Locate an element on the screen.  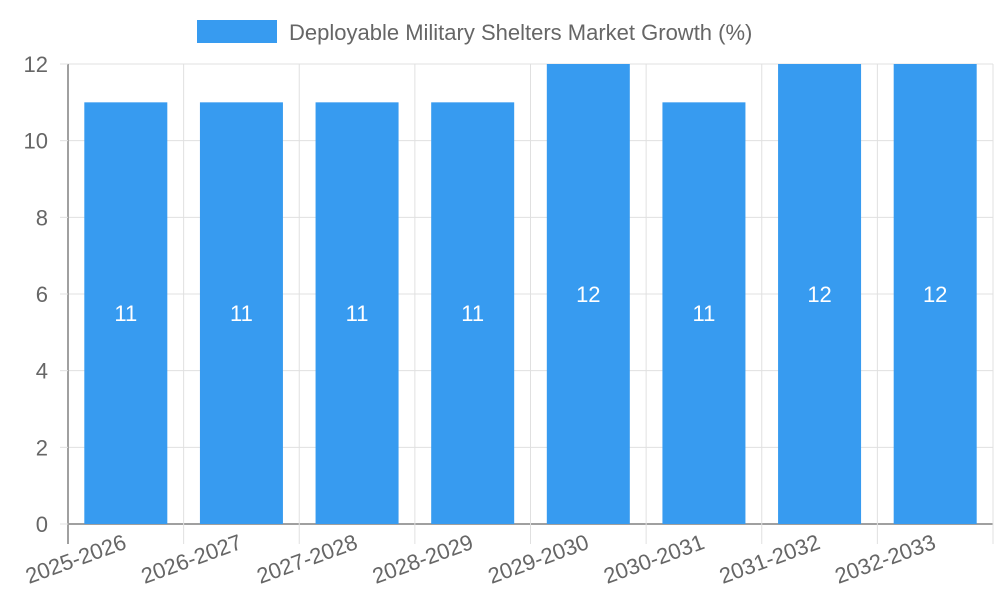
x-tick-label: 2027-2028 is located at coordinates (306, 558).